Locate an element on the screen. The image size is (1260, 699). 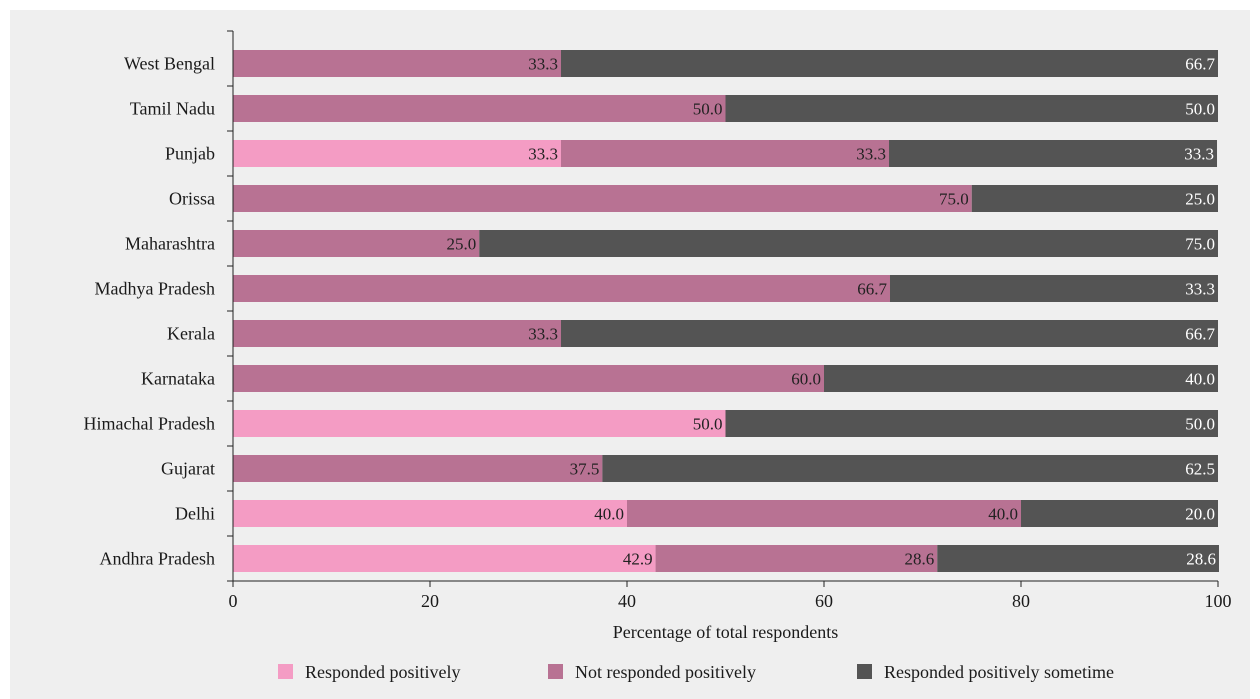
legend-label: Responded positively sometime is located at coordinates (999, 672).